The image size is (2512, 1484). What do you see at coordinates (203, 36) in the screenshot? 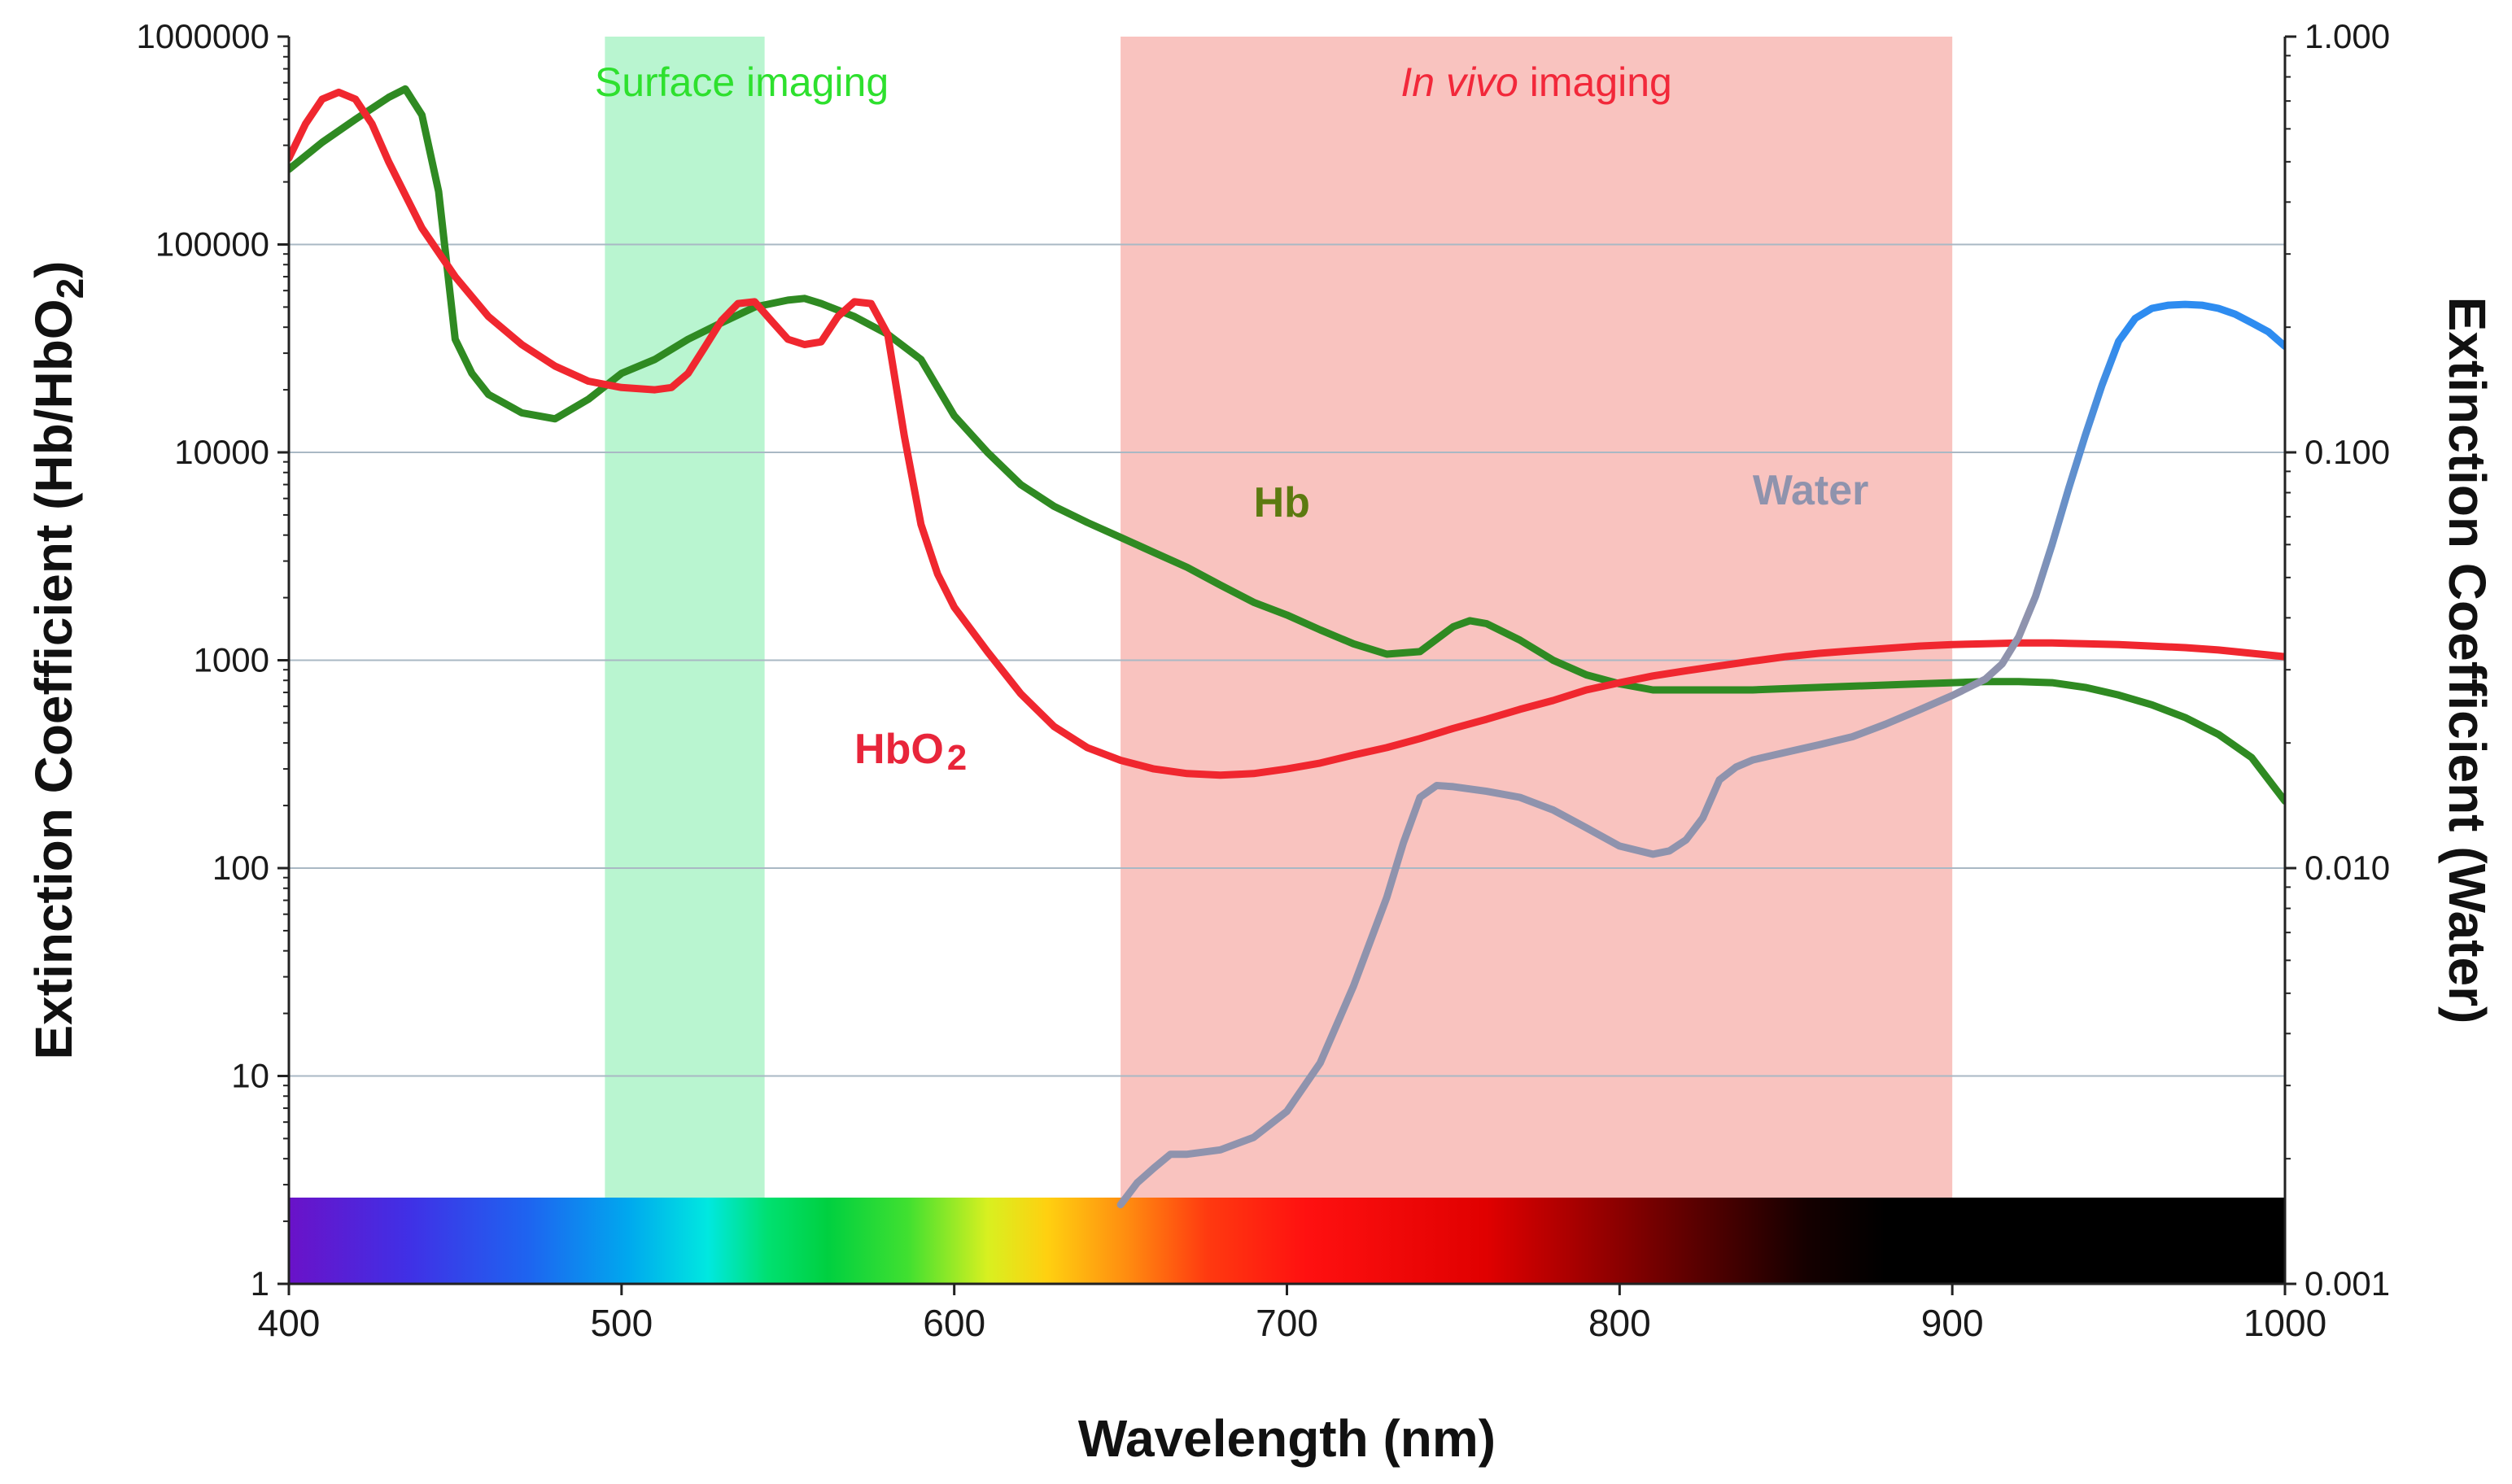
I see `left-tick-label: 1000000` at bounding box center [203, 36].